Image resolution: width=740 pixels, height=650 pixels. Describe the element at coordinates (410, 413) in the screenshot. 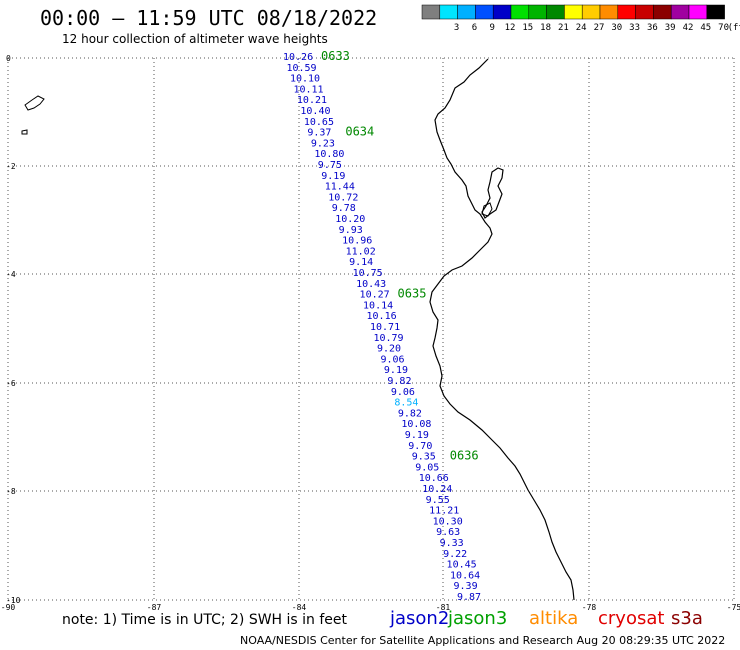

I see `wave-height-value: 9.82` at that location.